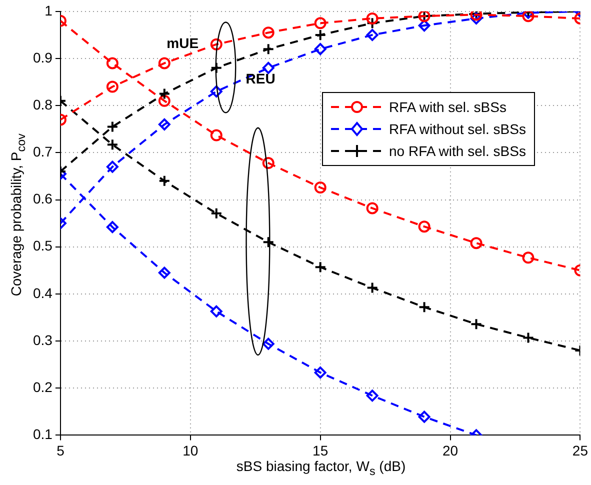 This screenshot has height=485, width=591. I want to click on y-tick-label: 0.8, so click(42, 104).